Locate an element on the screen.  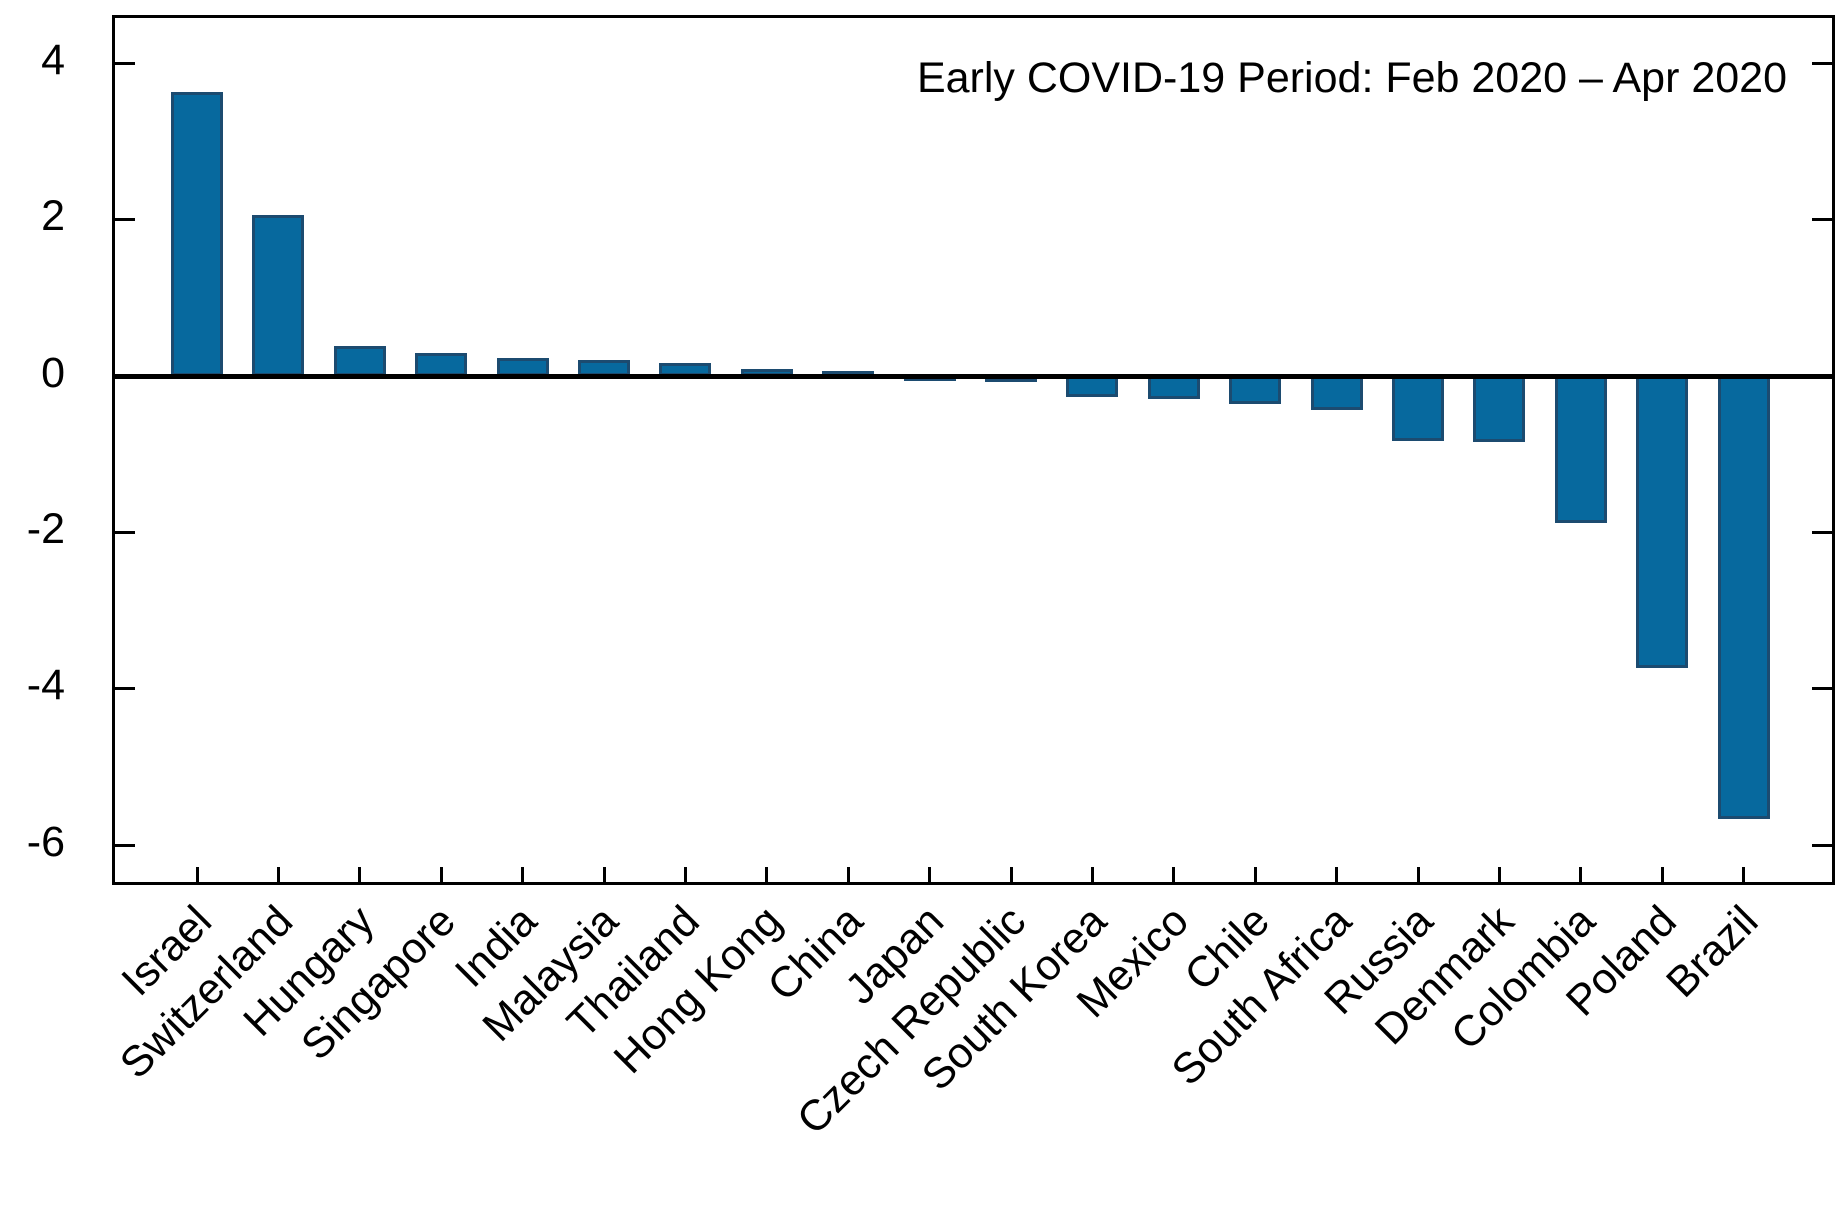
x-tick-mark-colombia is located at coordinates (1581, 874).